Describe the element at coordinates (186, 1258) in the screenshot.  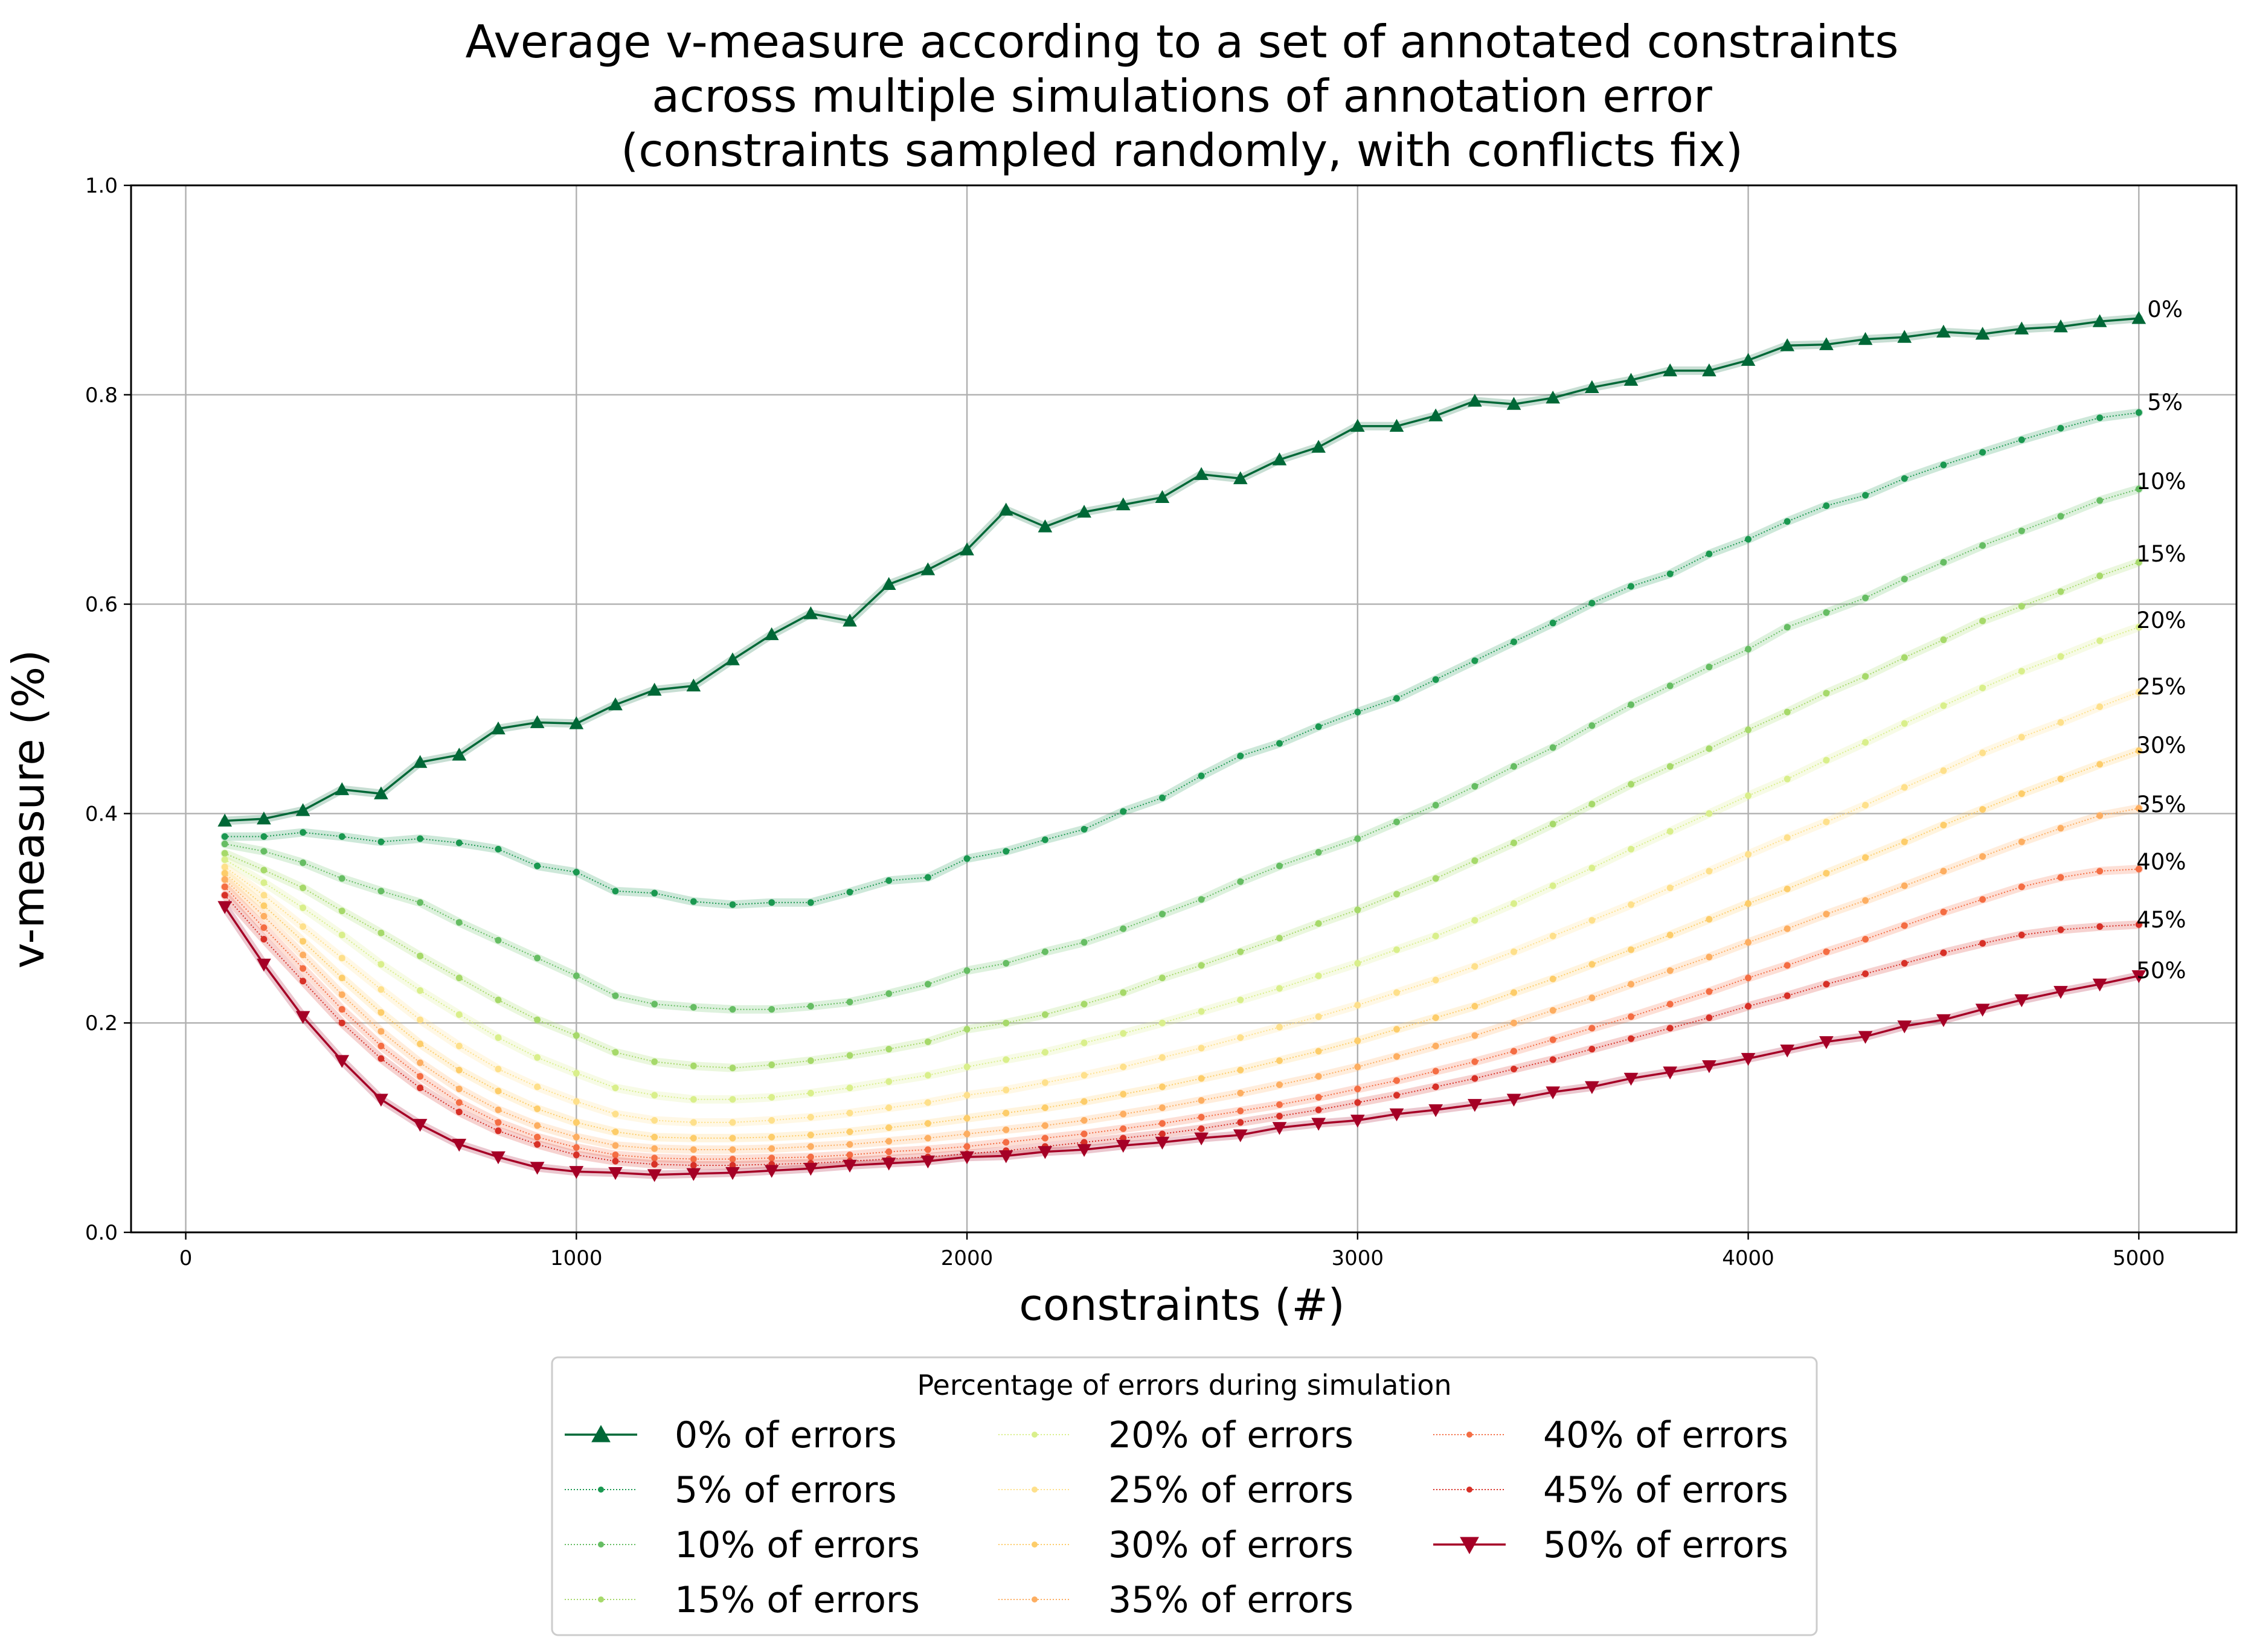
I see `x-tick-label: 0` at that location.